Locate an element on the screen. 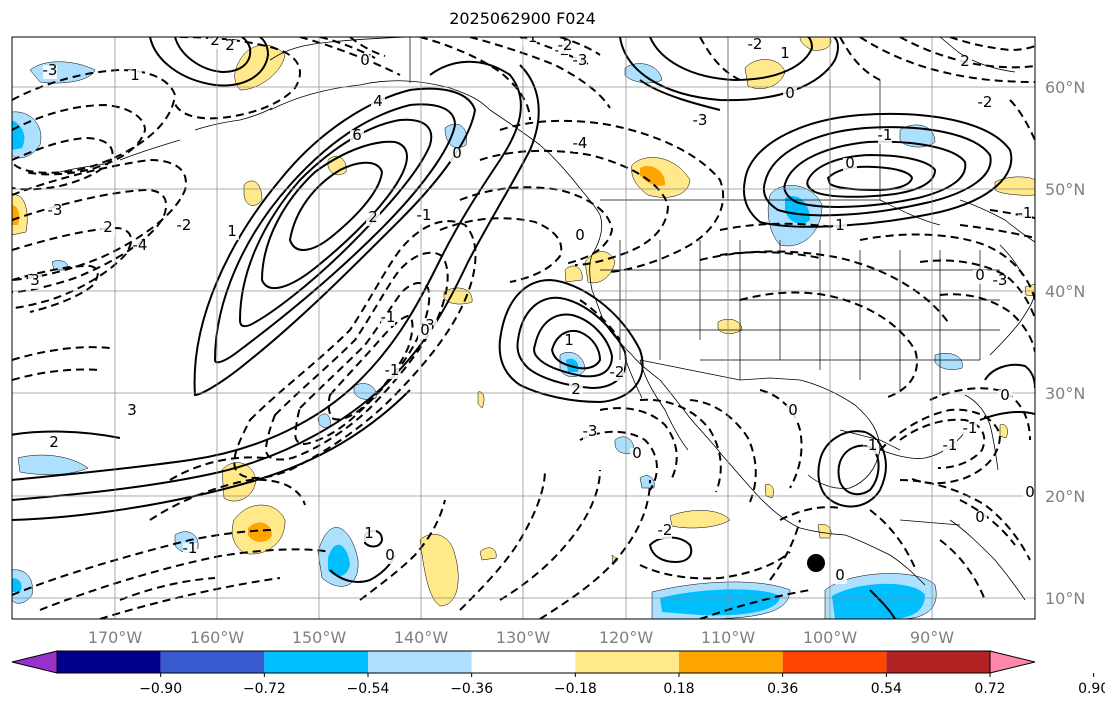  longitude-label: 100°W is located at coordinates (830, 637).